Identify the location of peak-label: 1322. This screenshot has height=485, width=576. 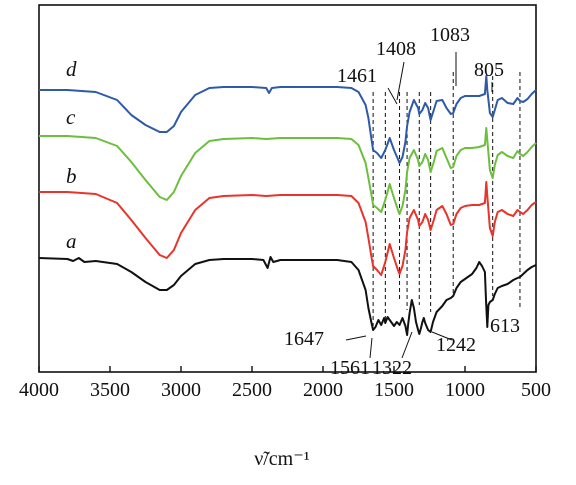
(392, 368).